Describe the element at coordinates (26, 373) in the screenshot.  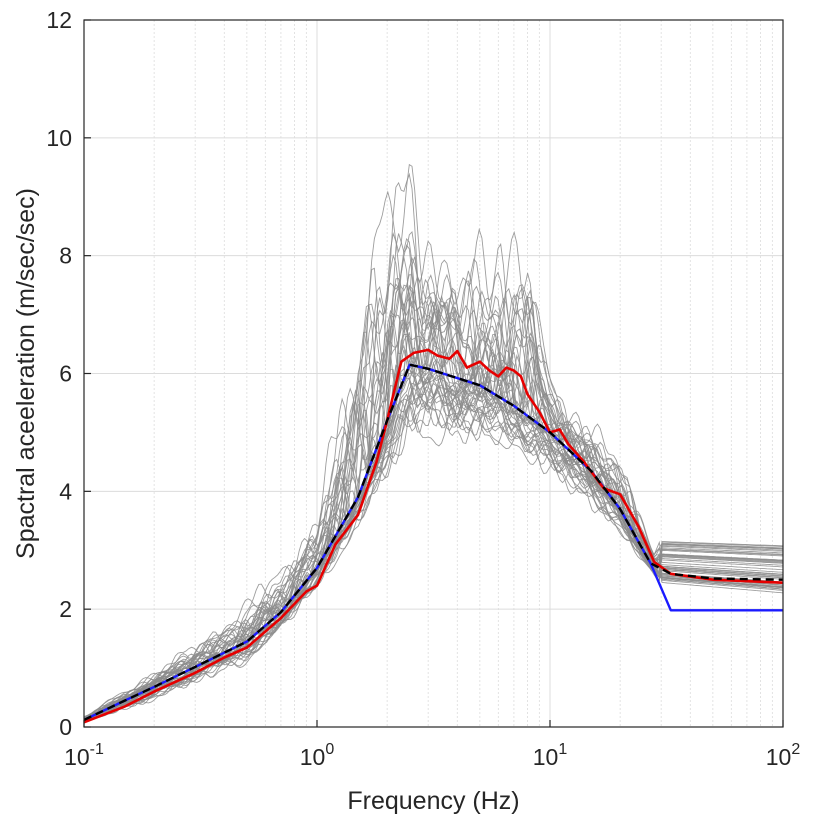
I see `y-axis-title: Spactral aceeleration (m/sec/sec)` at that location.